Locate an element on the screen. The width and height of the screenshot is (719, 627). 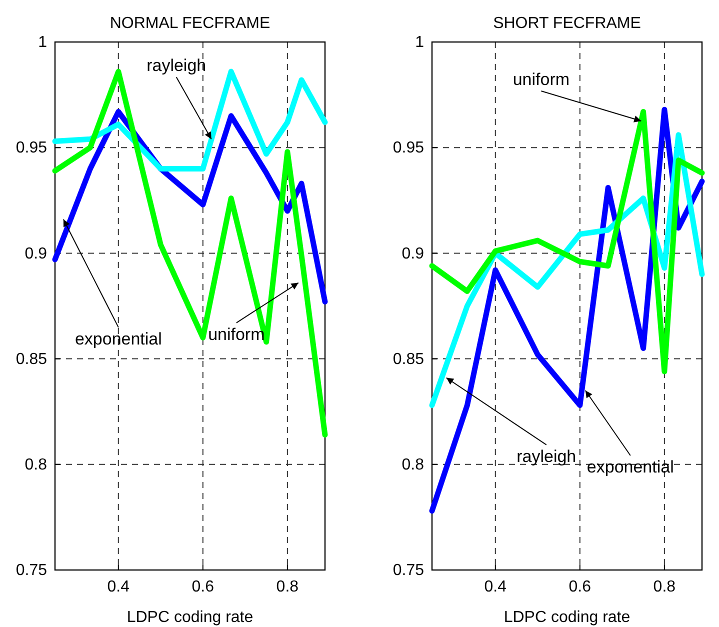
annotation: uniform is located at coordinates (541, 79).